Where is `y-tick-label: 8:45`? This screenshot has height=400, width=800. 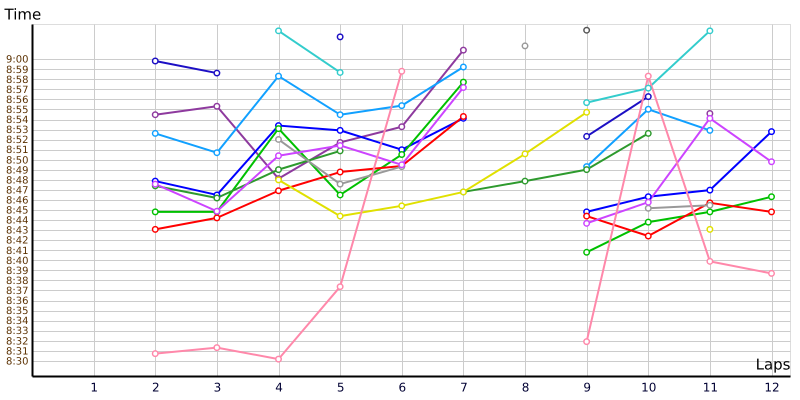 y-tick-label: 8:45 is located at coordinates (17, 211).